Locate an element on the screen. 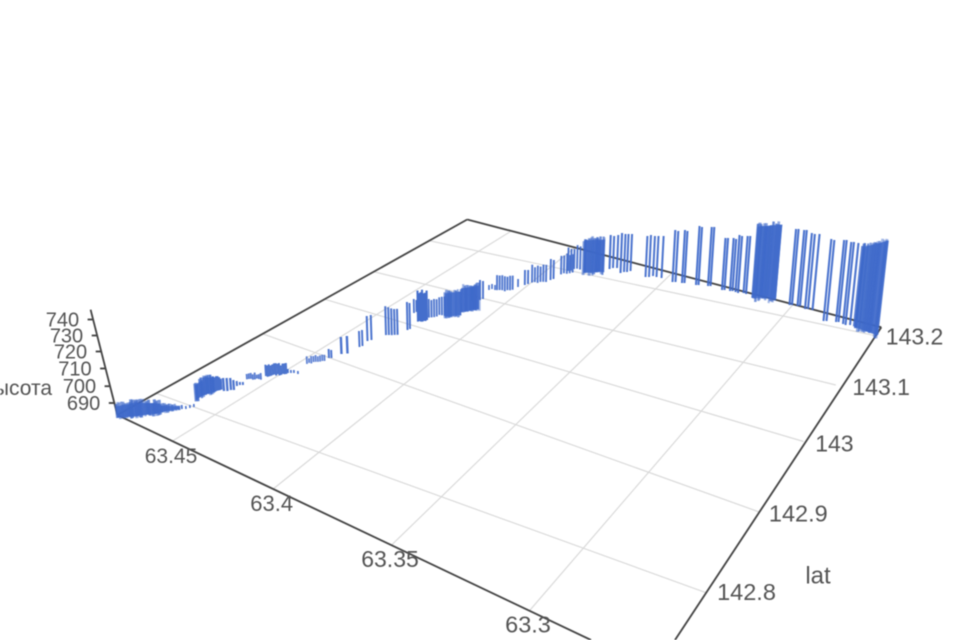  svg-text: 690 is located at coordinates (83, 404).